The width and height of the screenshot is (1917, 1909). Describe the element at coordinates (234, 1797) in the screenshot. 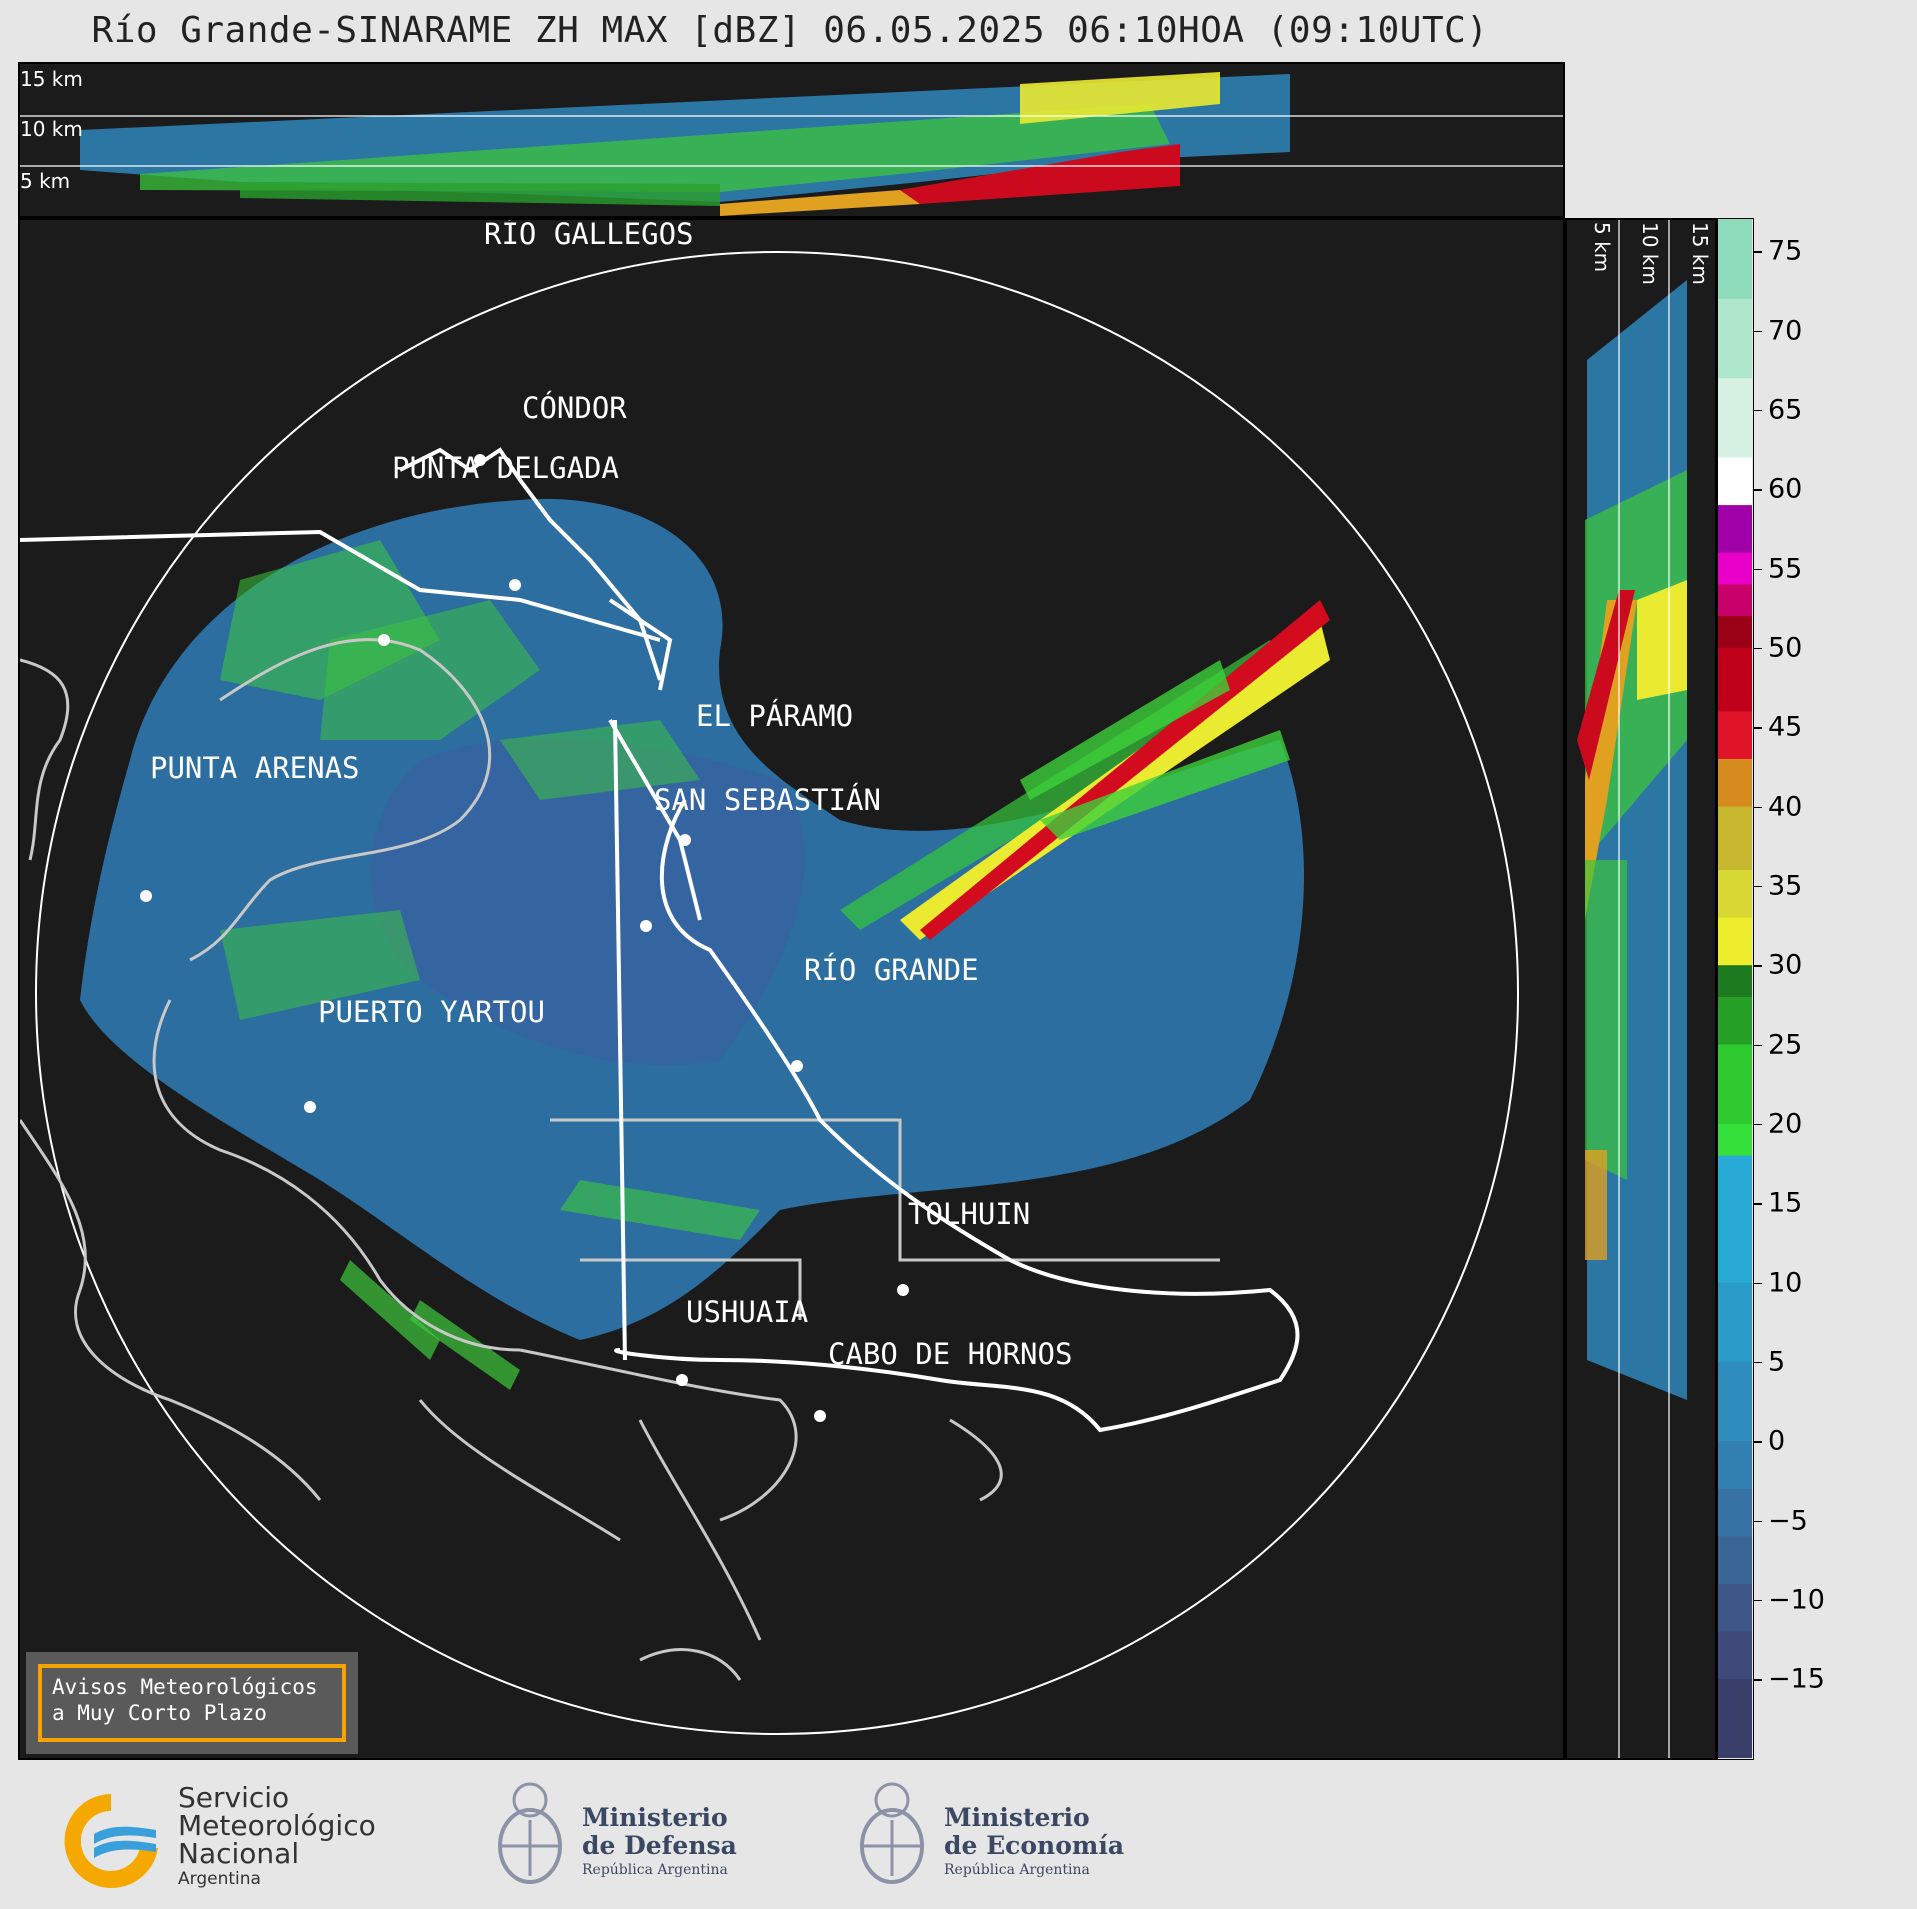

I see `smn-line-1: Servicio` at that location.